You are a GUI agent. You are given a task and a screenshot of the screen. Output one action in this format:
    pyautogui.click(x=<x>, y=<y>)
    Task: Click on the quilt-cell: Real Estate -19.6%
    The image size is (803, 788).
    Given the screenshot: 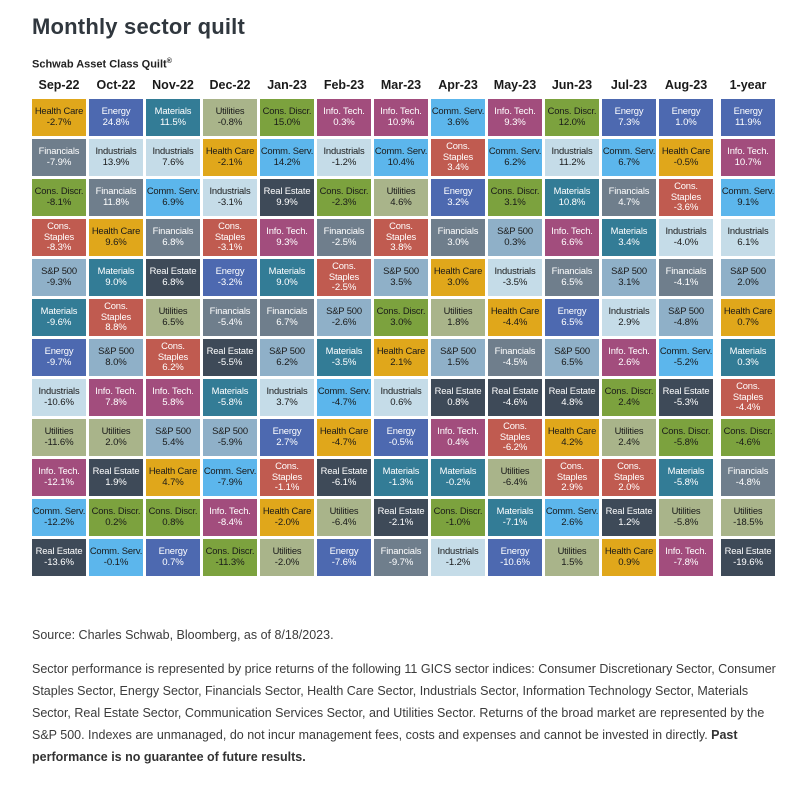 What is the action you would take?
    pyautogui.click(x=748, y=557)
    